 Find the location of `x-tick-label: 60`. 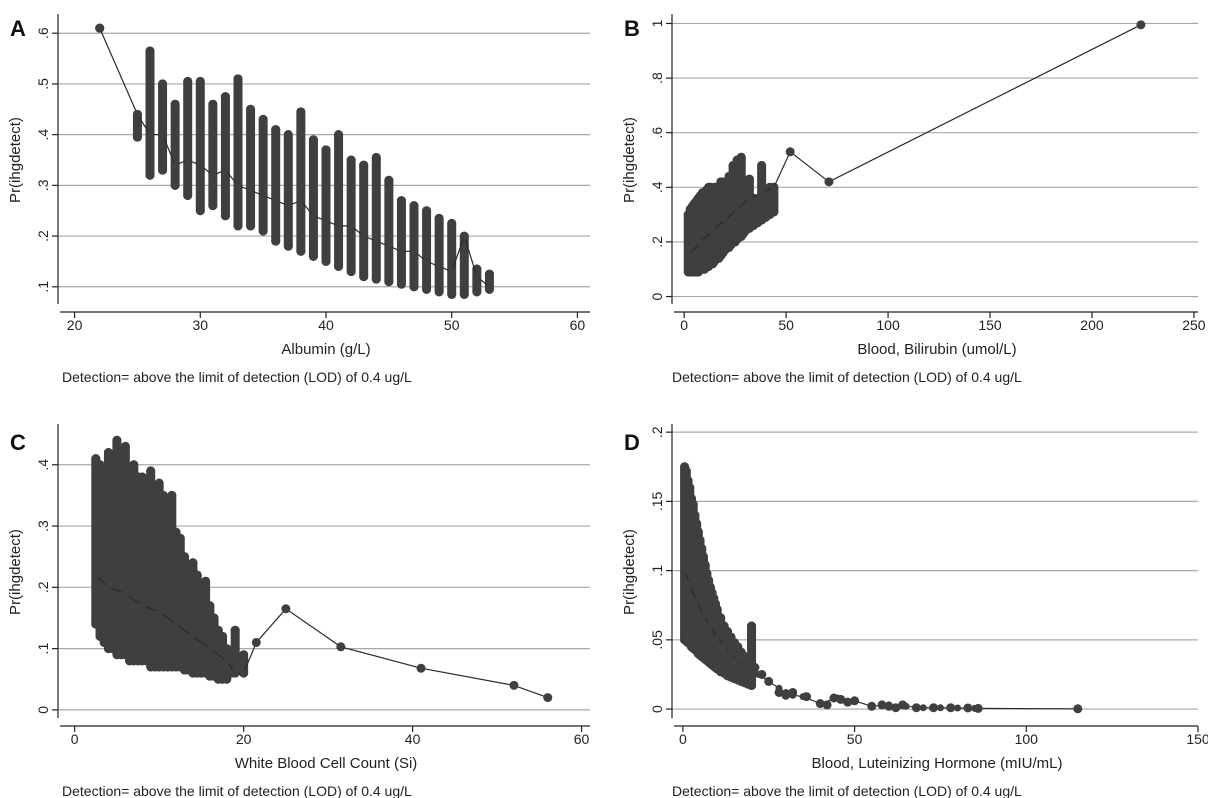

x-tick-label: 60 is located at coordinates (578, 325).